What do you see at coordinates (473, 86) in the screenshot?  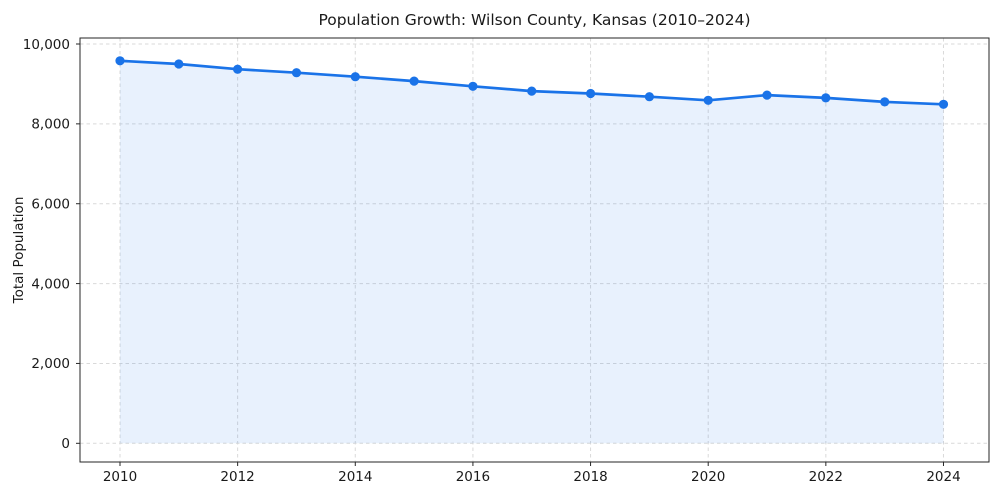 I see `data-point-2016` at bounding box center [473, 86].